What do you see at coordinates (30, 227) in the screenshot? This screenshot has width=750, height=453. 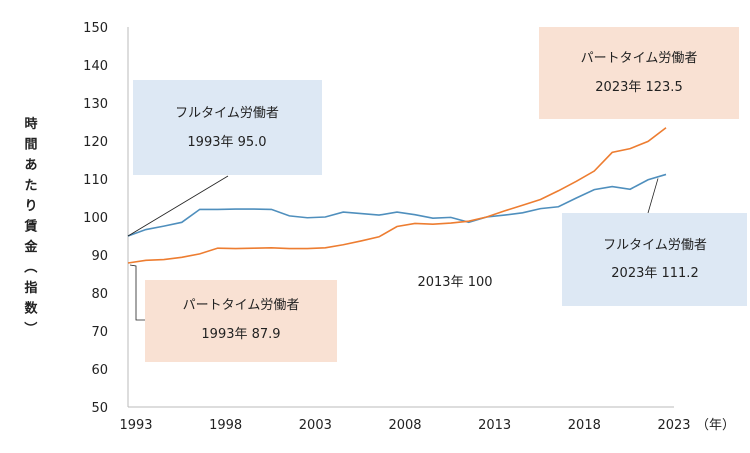 I see `y-axis-label-char: 賃` at bounding box center [30, 227].